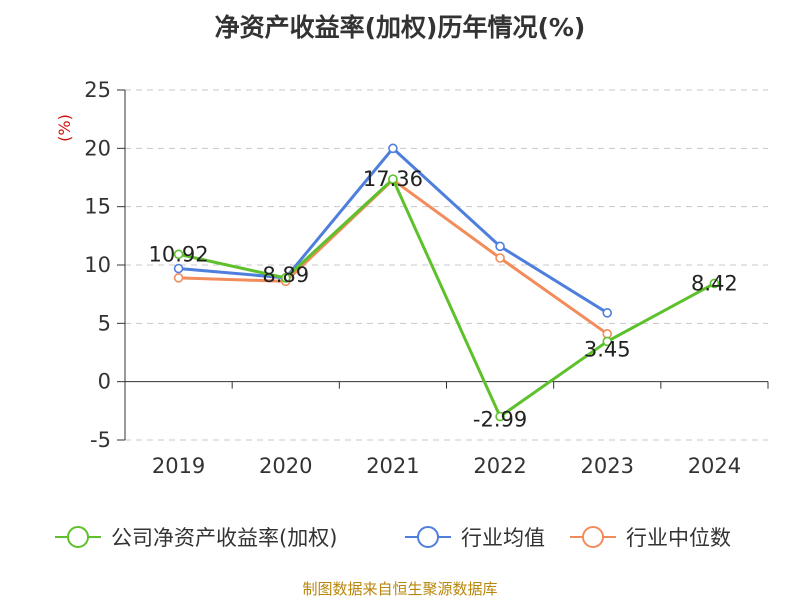  I want to click on data-label: 10.92, so click(179, 254).